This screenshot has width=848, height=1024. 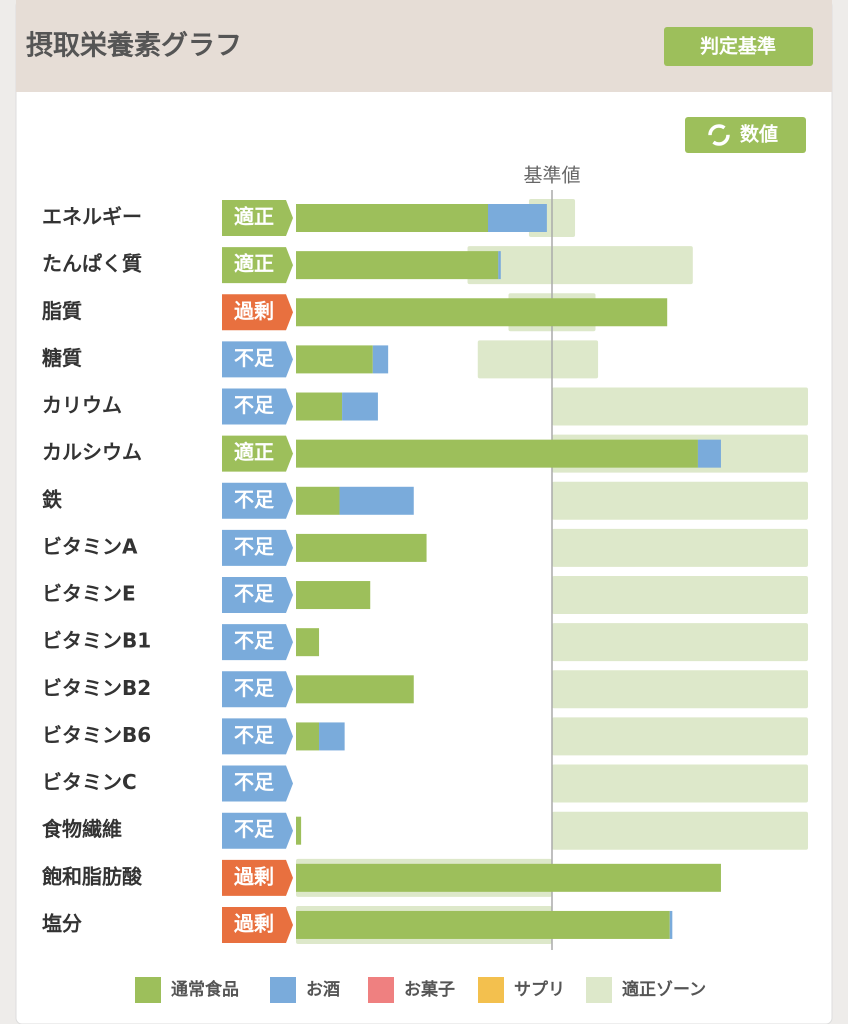 What do you see at coordinates (551, 176) in the screenshot?
I see `reference-label: 基準値` at bounding box center [551, 176].